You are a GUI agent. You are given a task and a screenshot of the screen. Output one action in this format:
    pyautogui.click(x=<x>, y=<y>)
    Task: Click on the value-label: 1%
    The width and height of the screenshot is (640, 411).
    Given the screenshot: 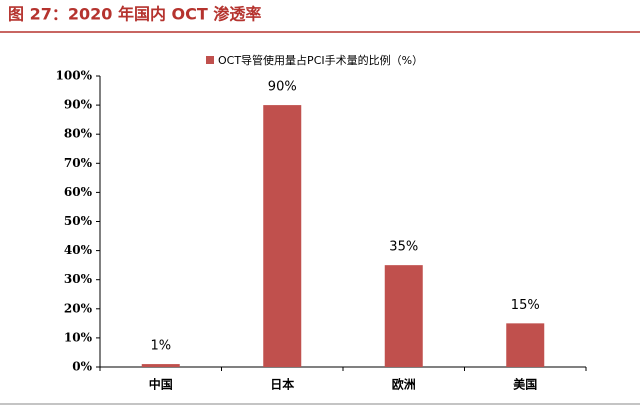 What is the action you would take?
    pyautogui.click(x=160, y=346)
    